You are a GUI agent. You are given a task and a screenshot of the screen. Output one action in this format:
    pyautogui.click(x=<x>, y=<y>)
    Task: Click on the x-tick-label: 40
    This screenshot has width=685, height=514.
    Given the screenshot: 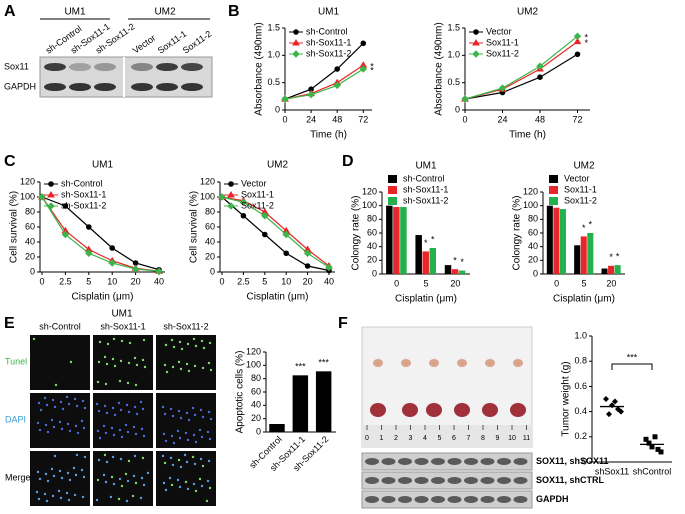 What is the action you would take?
    pyautogui.click(x=329, y=281)
    